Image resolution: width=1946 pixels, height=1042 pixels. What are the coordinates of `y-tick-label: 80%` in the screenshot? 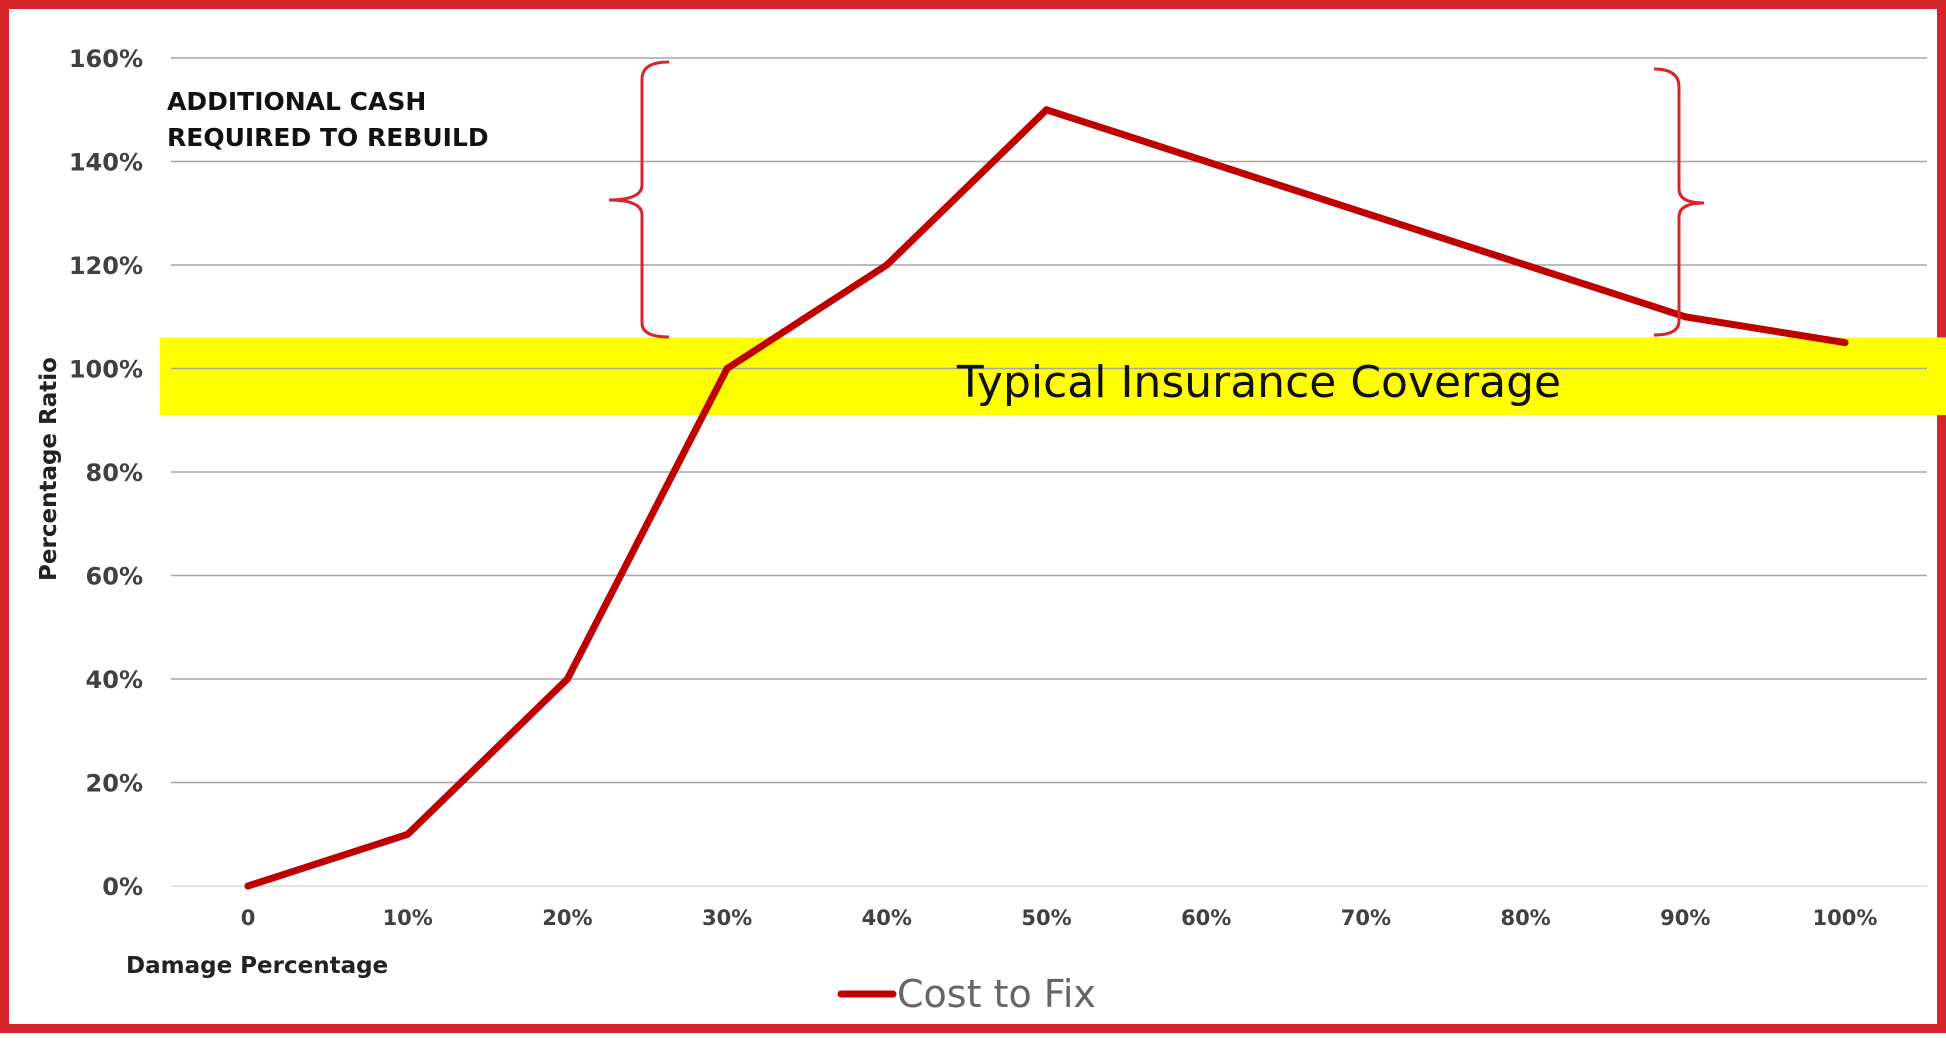 It's located at (114, 473).